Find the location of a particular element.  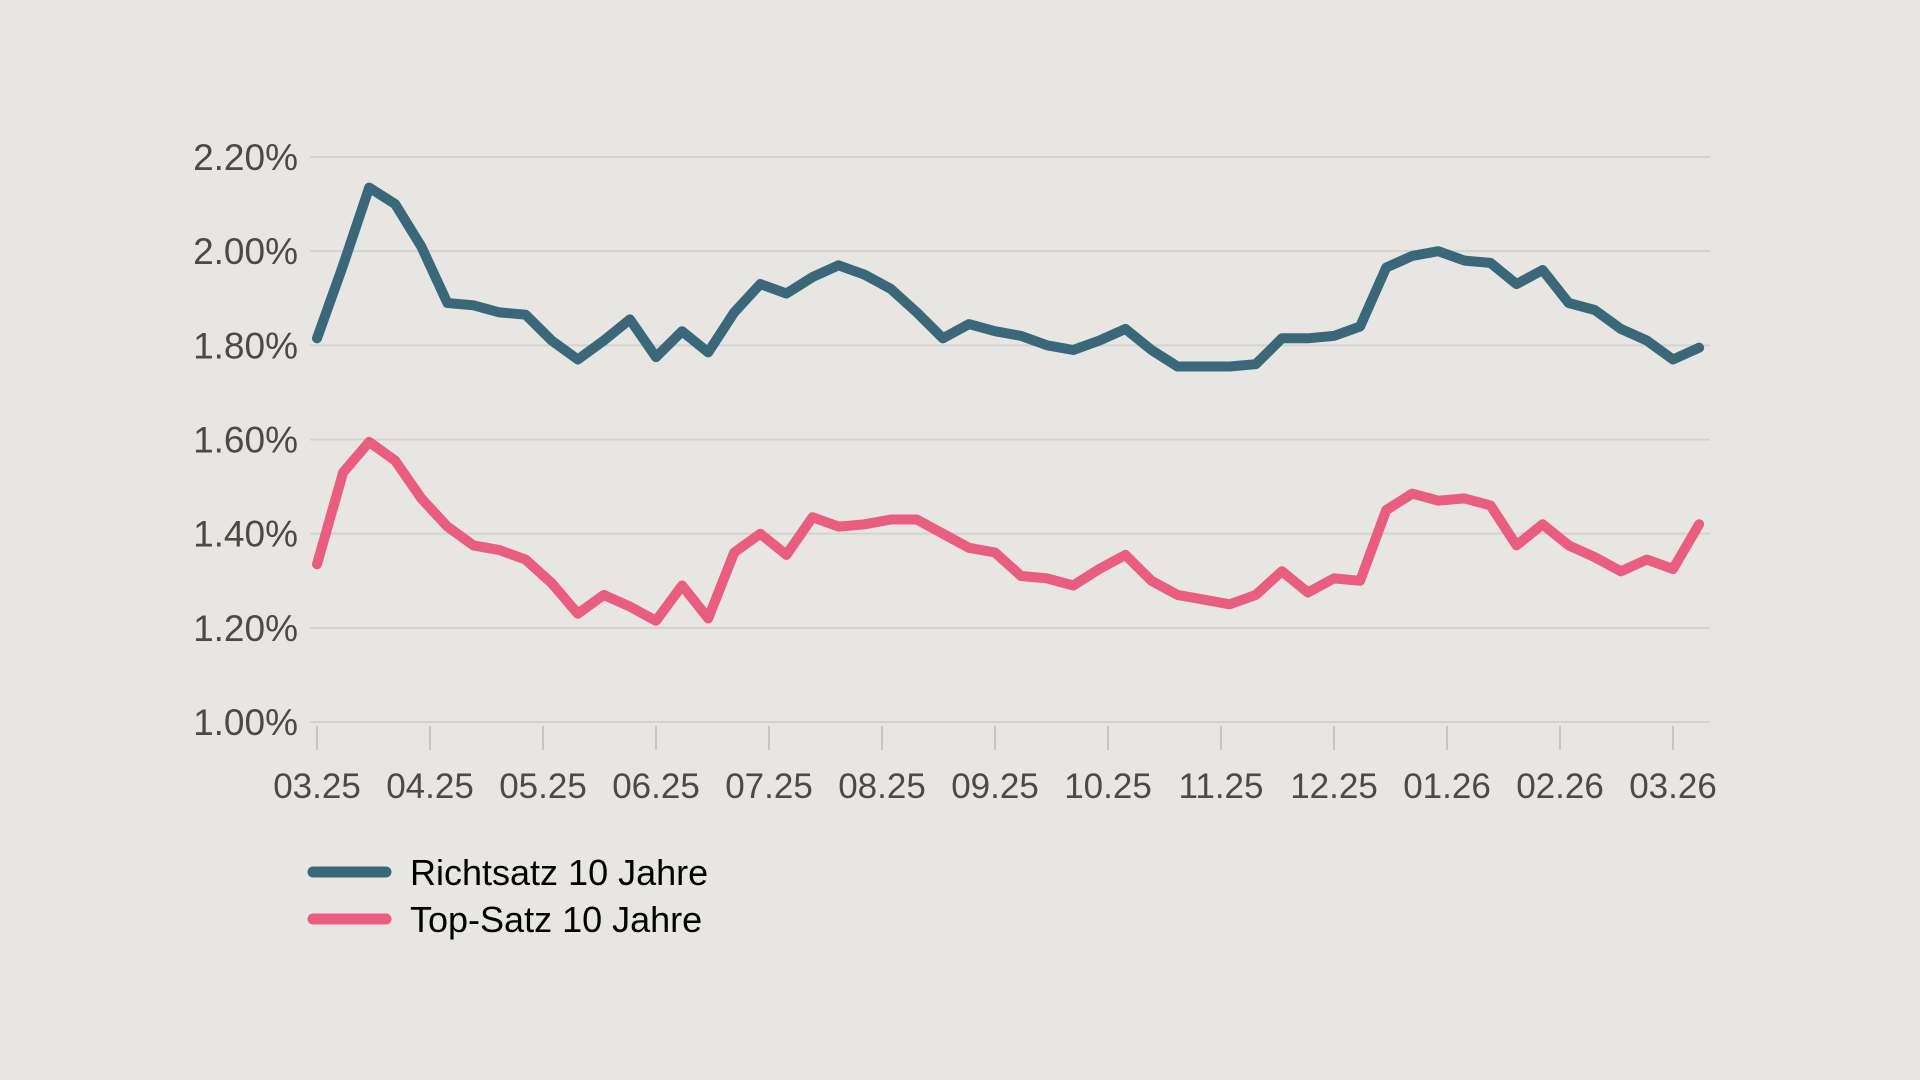

x-axis-label: 12.25 is located at coordinates (1334, 786).